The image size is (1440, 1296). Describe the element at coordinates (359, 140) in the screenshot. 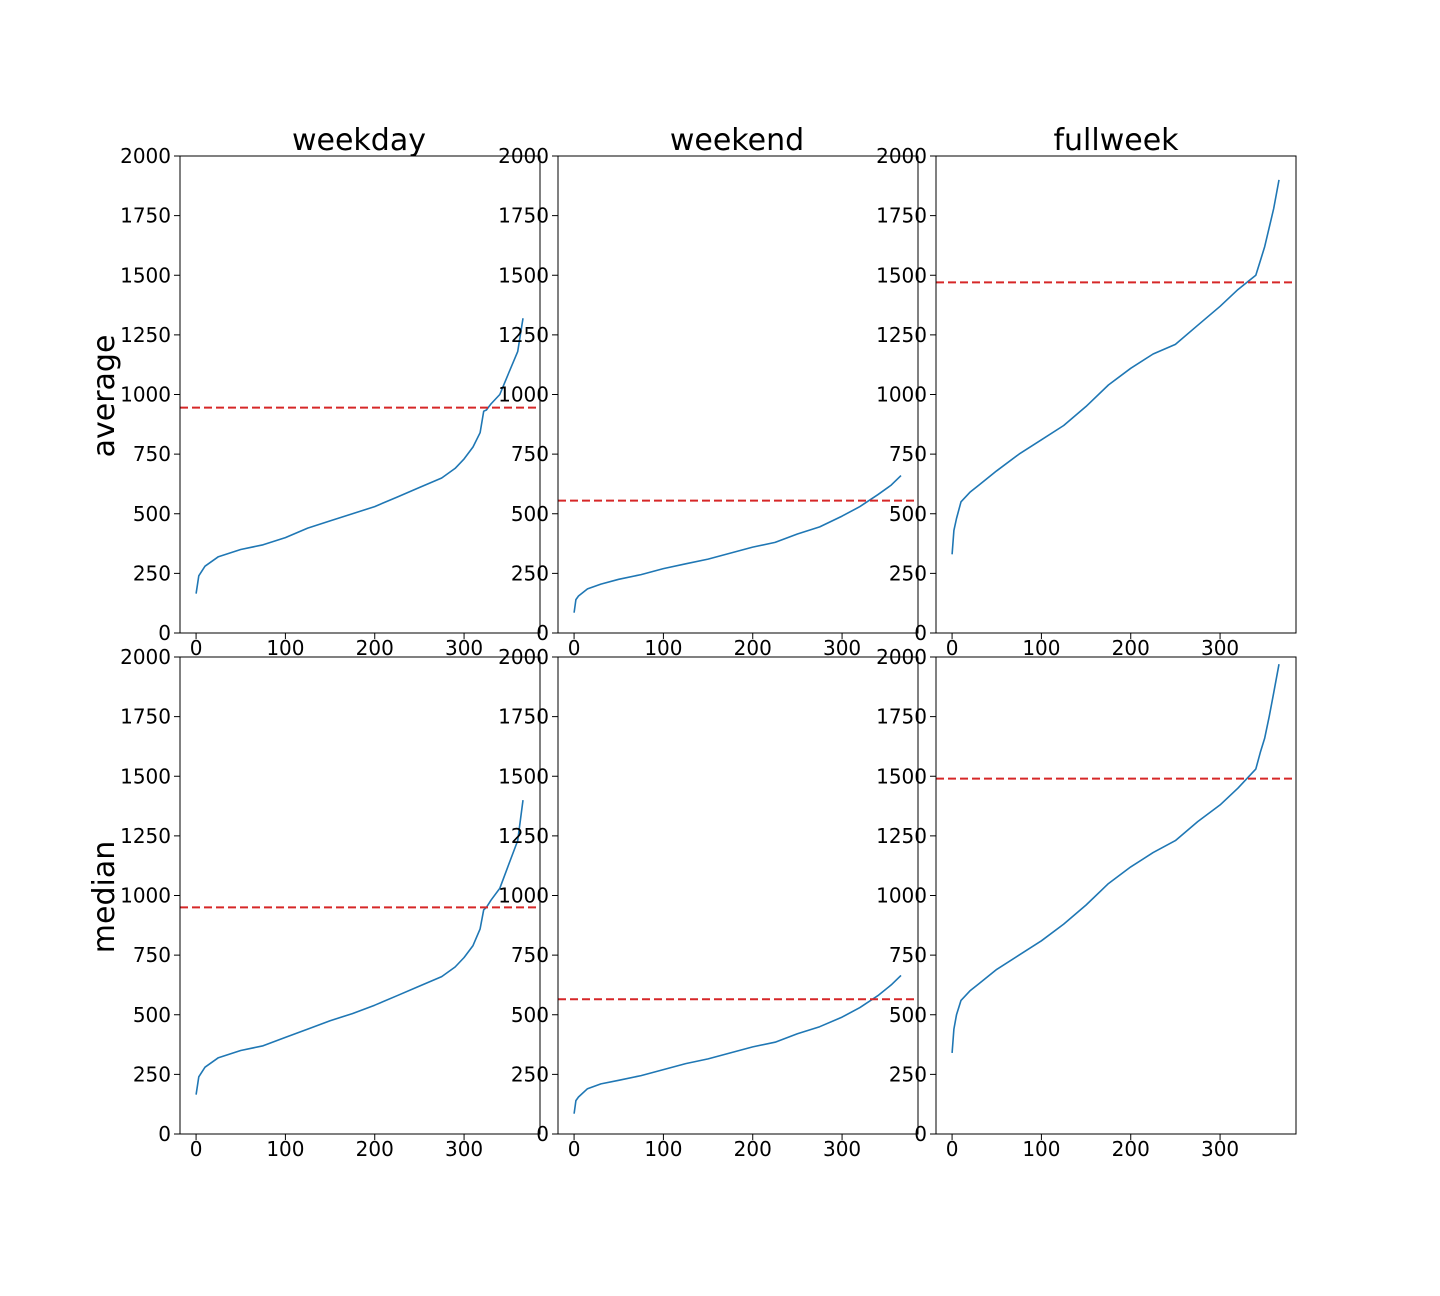

I see `column-title-weekday: weekday` at that location.